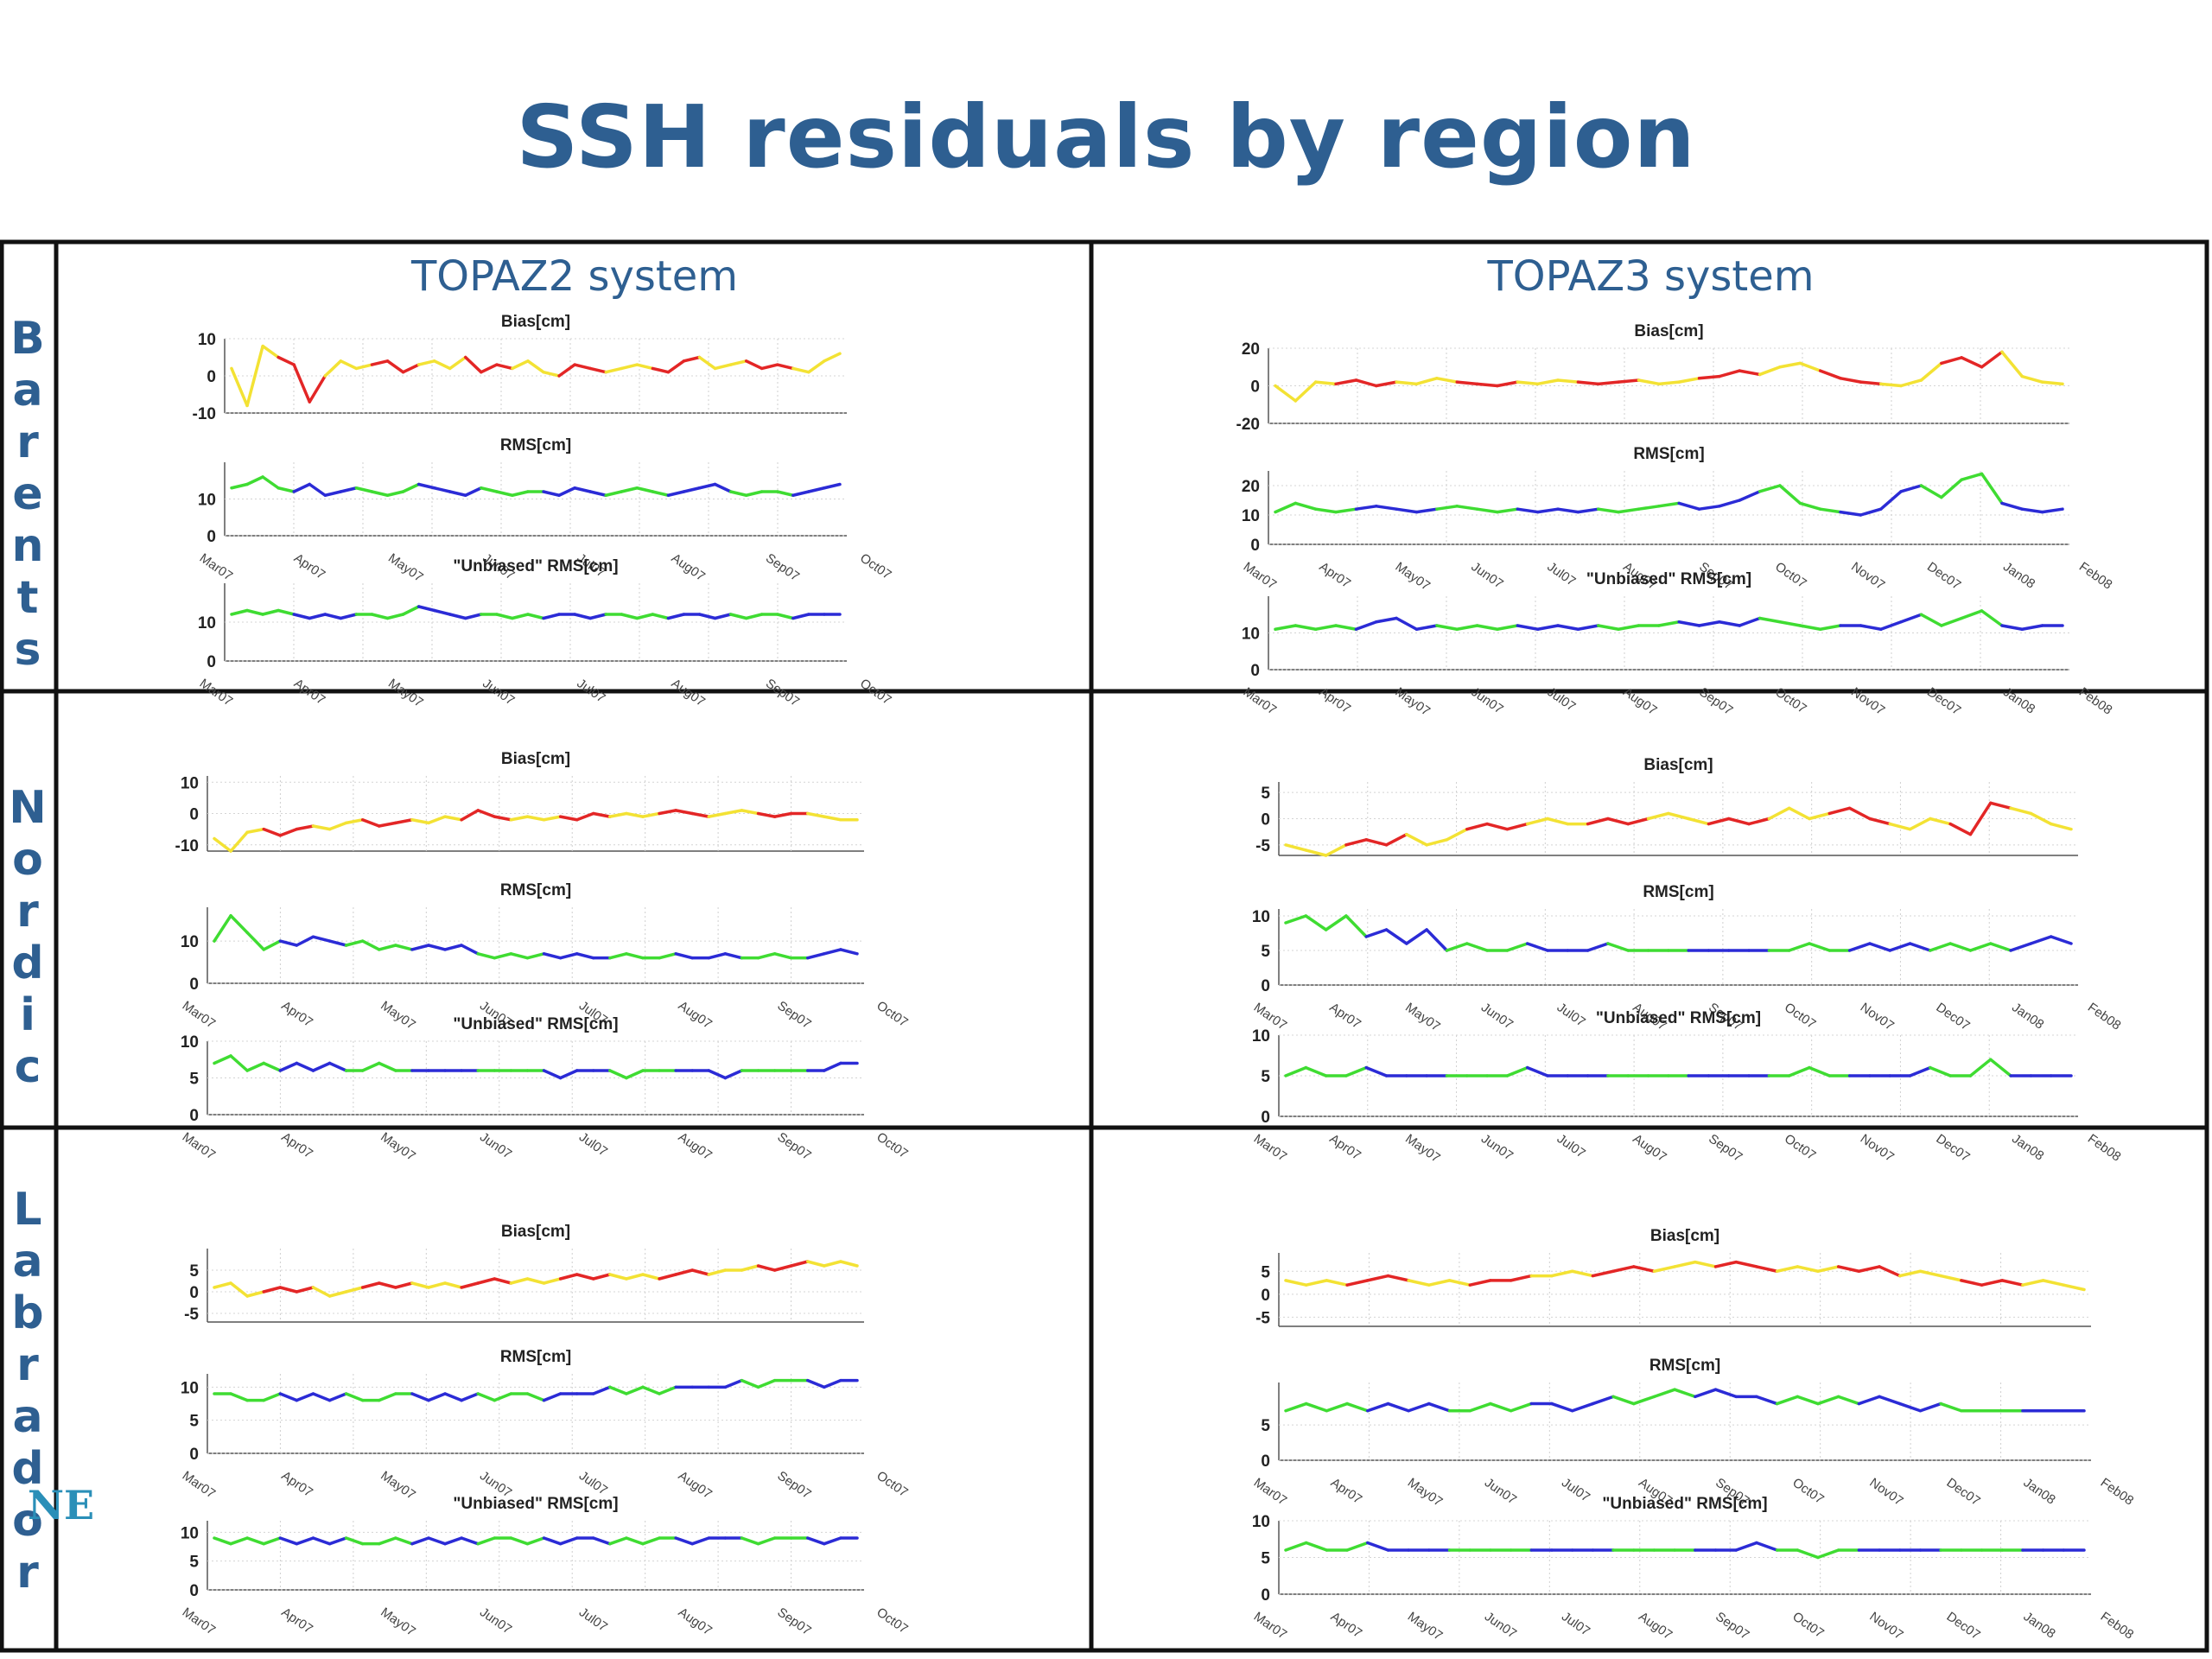  Describe the element at coordinates (535, 890) in the screenshot. I see `chart-title: RMS[cm]` at that location.